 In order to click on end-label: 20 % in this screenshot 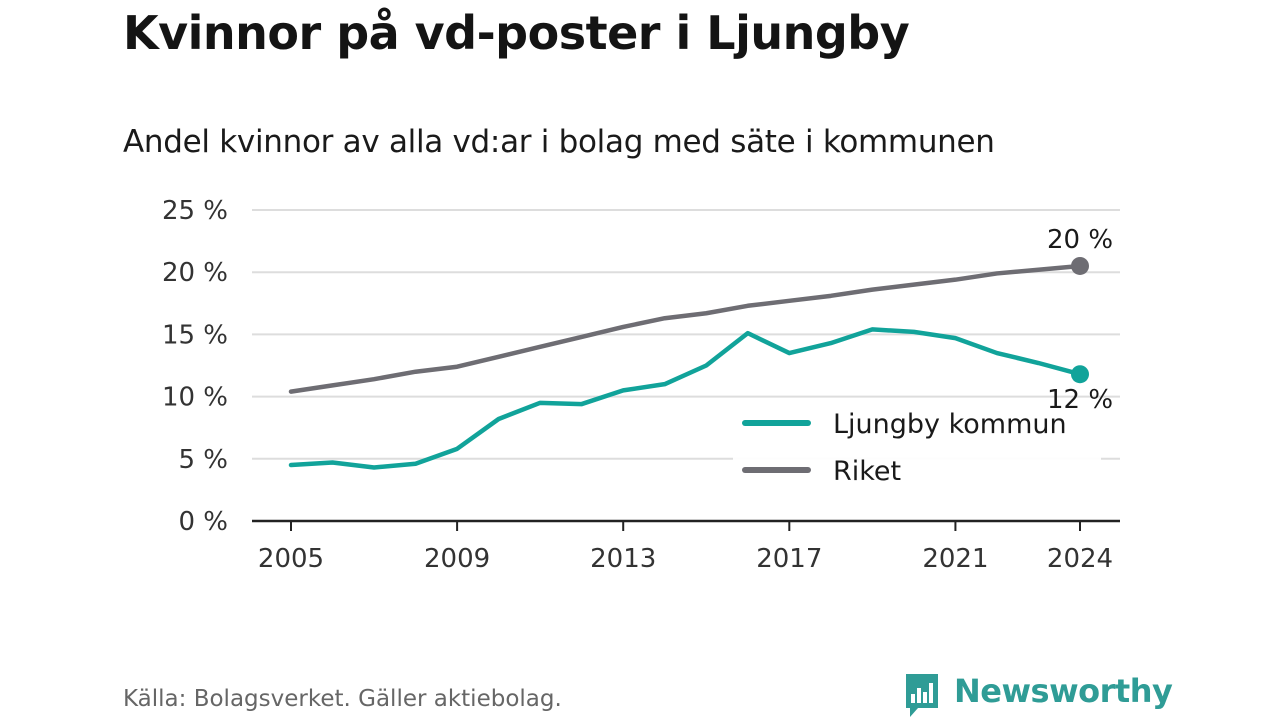, I will do `click(1080, 240)`.